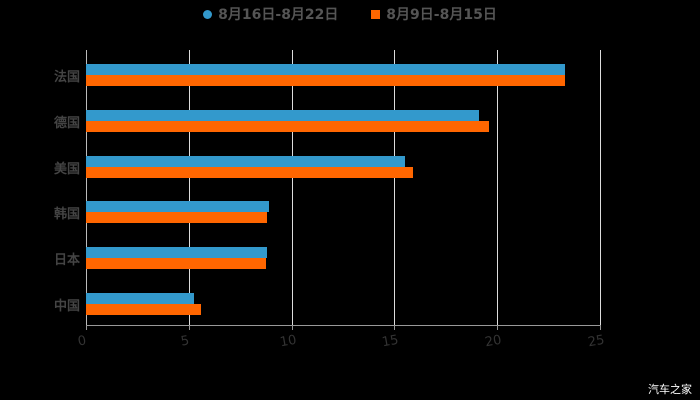 Image resolution: width=700 pixels, height=400 pixels. What do you see at coordinates (66, 77) in the screenshot?
I see `y-category-label: 法国` at bounding box center [66, 77].